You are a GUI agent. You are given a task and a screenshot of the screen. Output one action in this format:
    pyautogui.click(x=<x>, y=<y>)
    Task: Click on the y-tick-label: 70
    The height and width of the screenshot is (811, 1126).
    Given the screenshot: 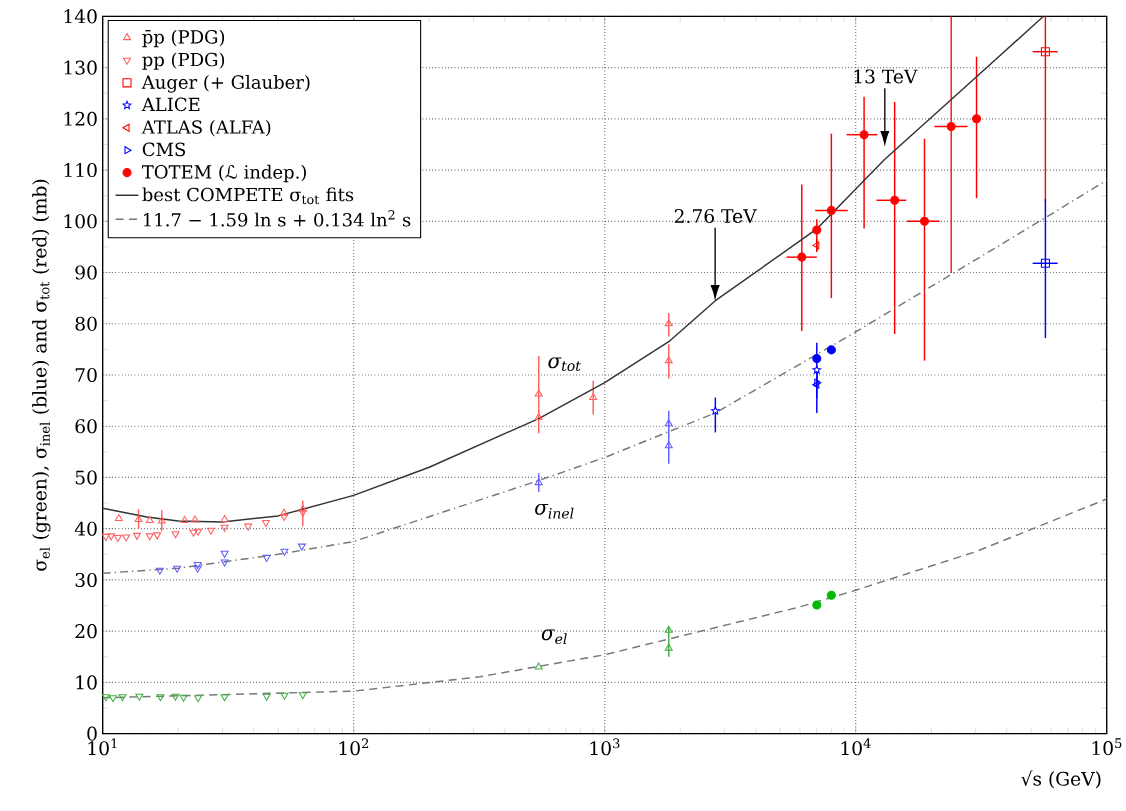 What is the action you would take?
    pyautogui.click(x=86, y=375)
    